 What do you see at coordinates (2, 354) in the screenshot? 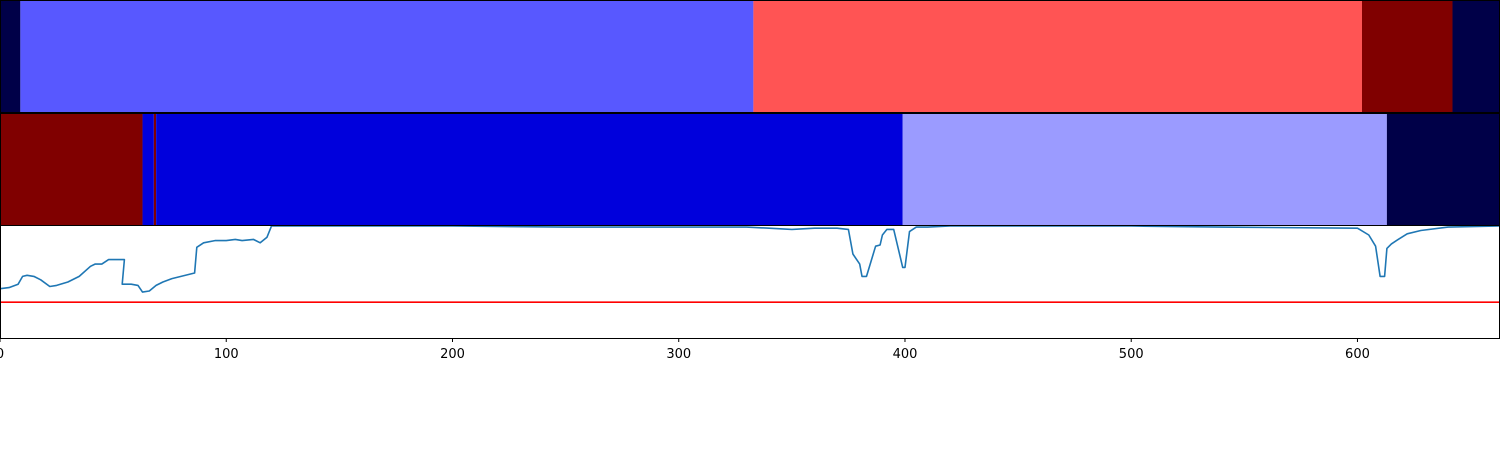
I see `x-tick-label-0: 0` at bounding box center [2, 354].